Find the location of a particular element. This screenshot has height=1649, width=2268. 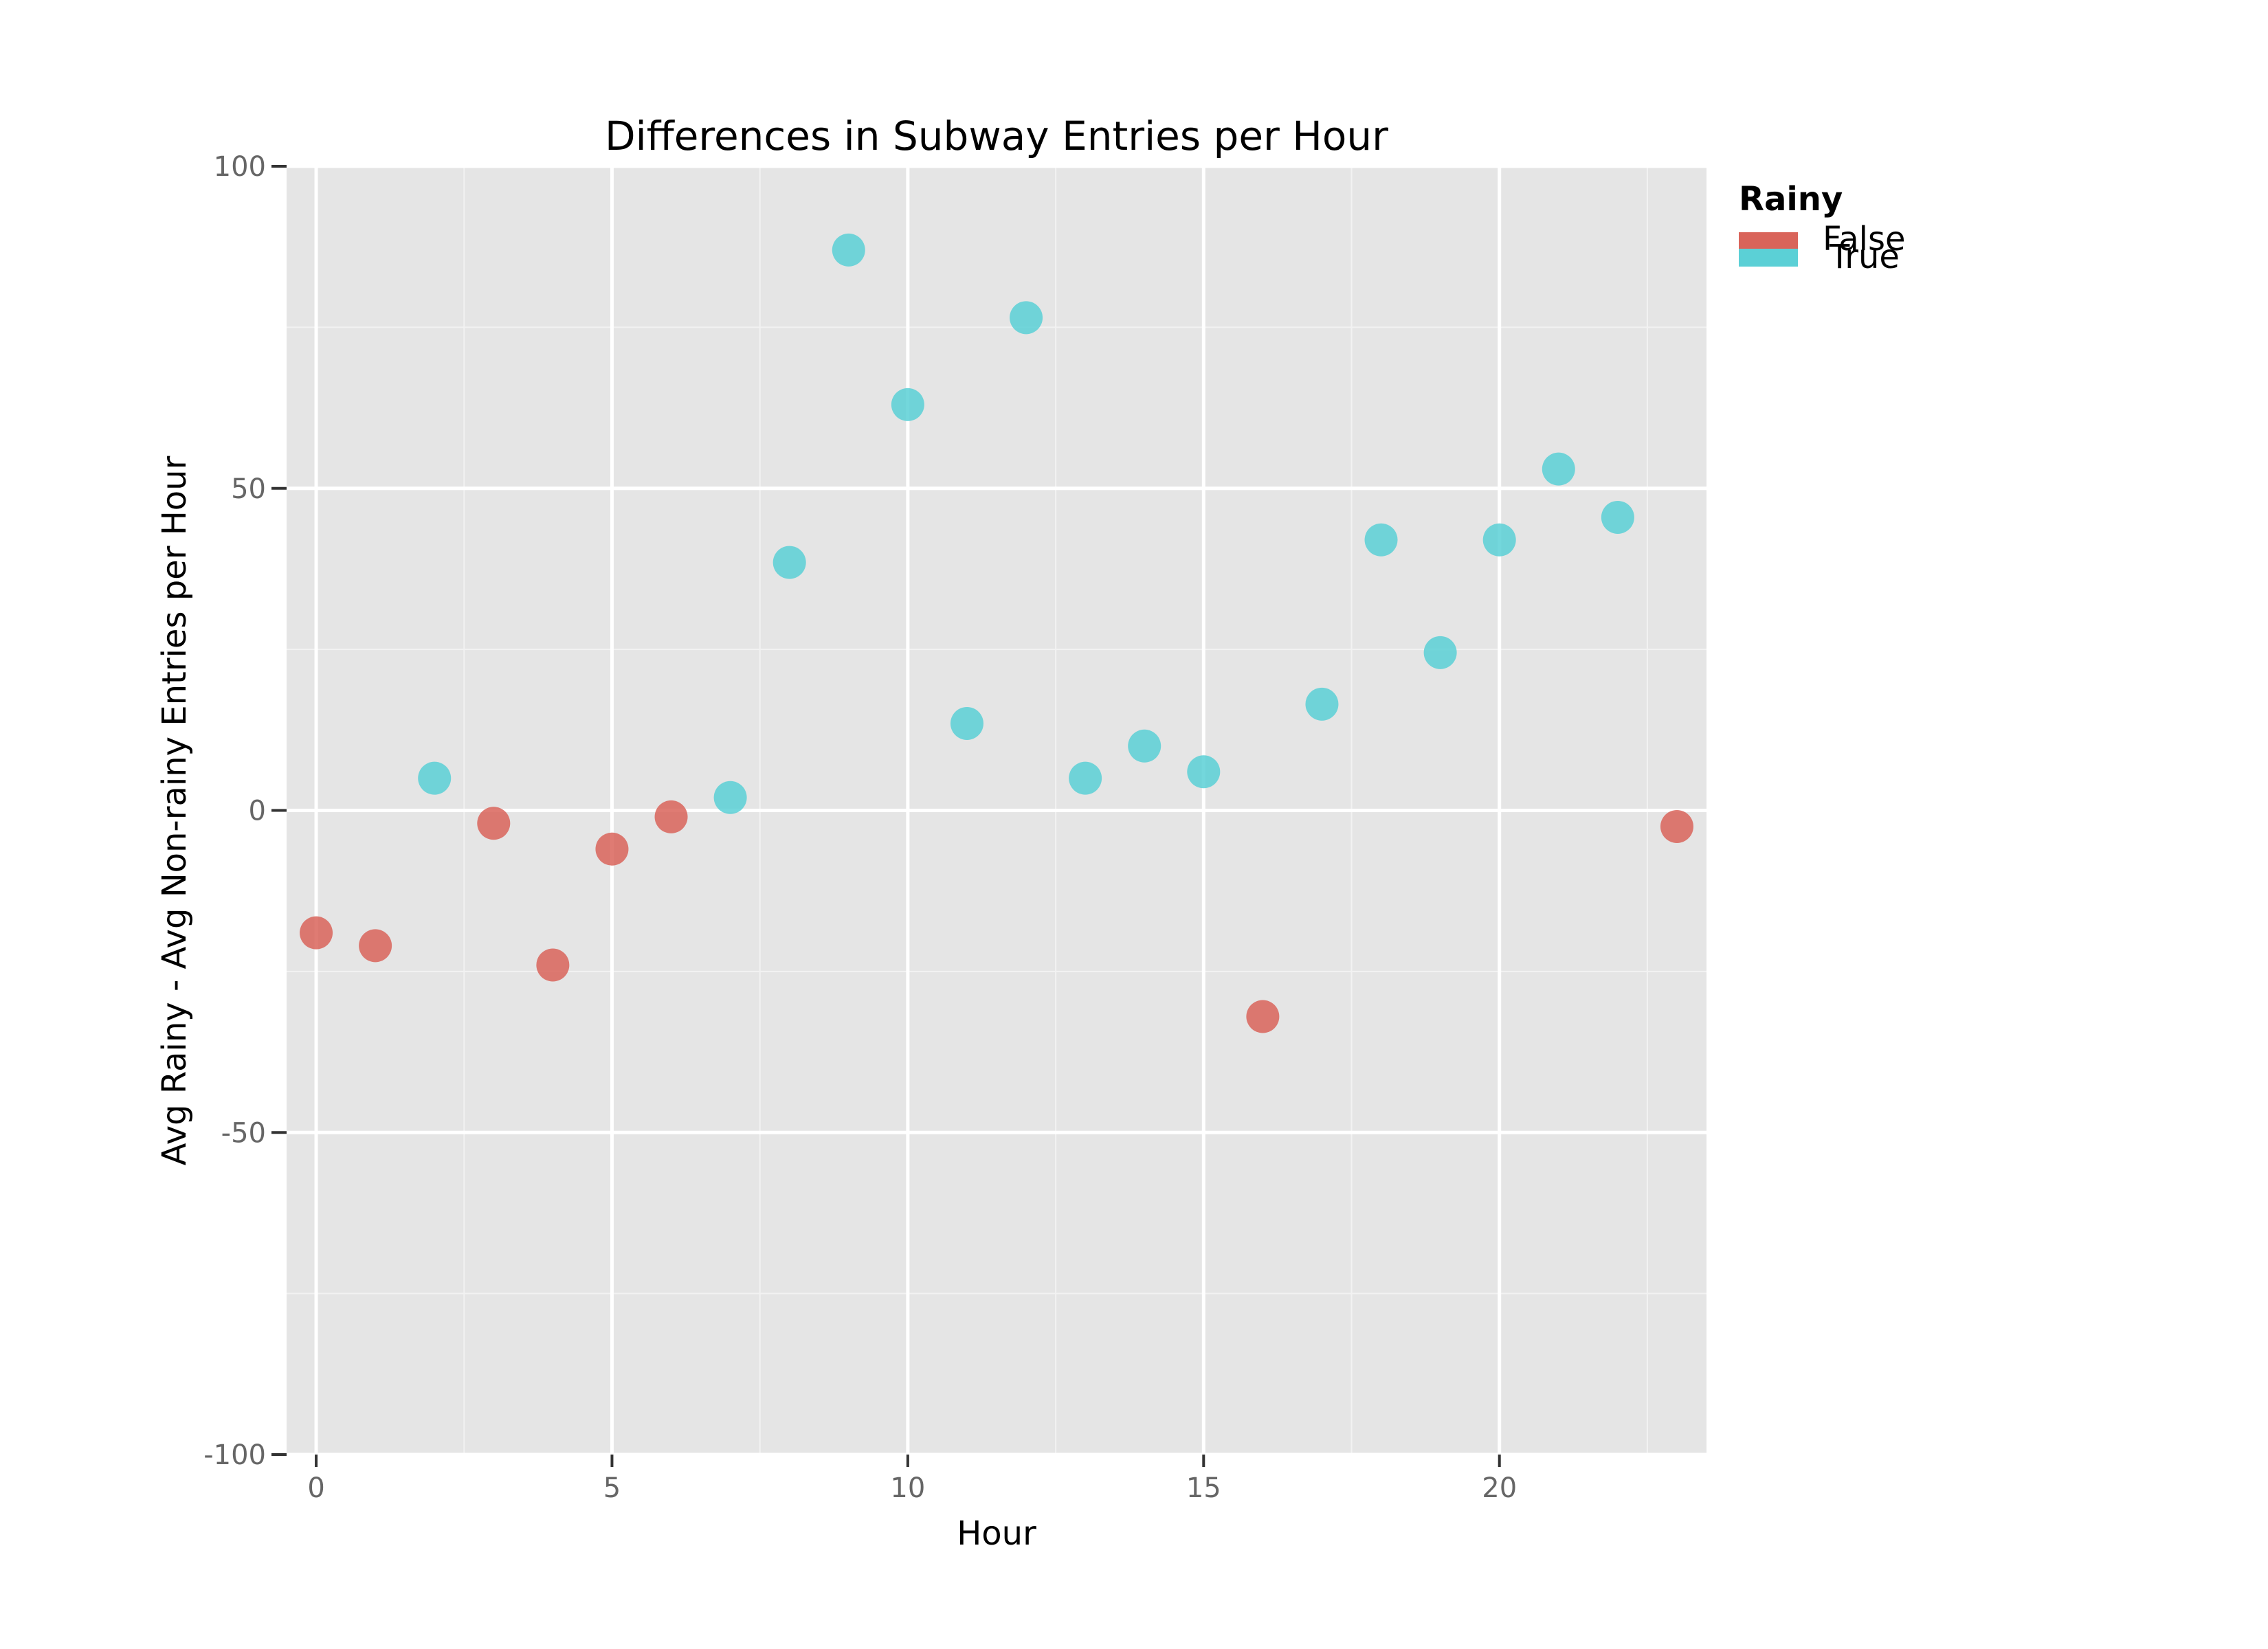

x-tick-label: 10 is located at coordinates (907, 1488).